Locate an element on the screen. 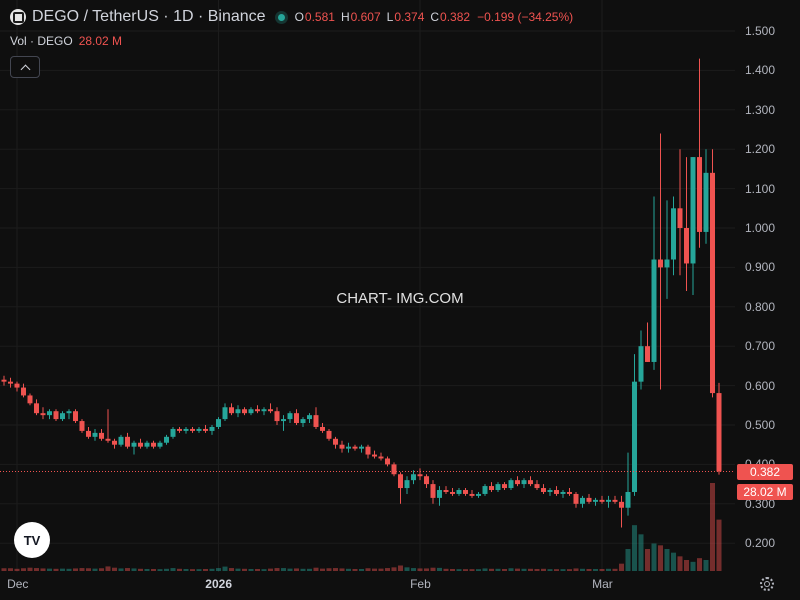 This screenshot has width=800, height=600. ohlc-high: H0.607 is located at coordinates (360, 17).